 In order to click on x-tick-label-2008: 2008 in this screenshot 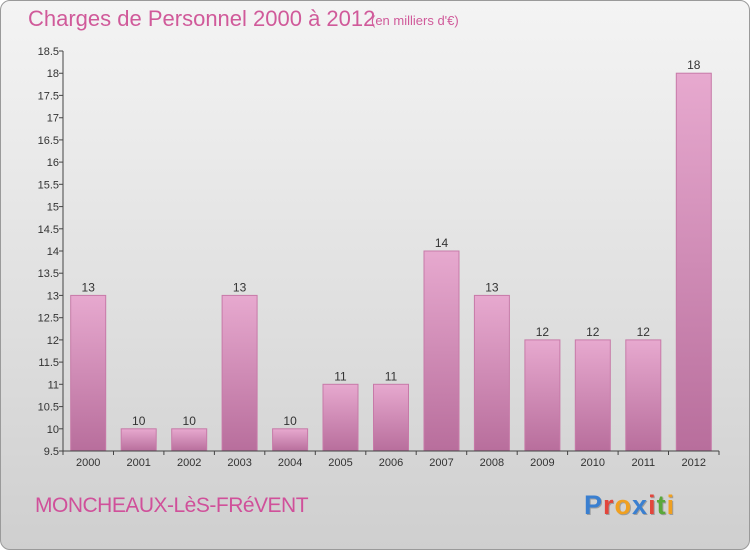, I will do `click(492, 463)`.